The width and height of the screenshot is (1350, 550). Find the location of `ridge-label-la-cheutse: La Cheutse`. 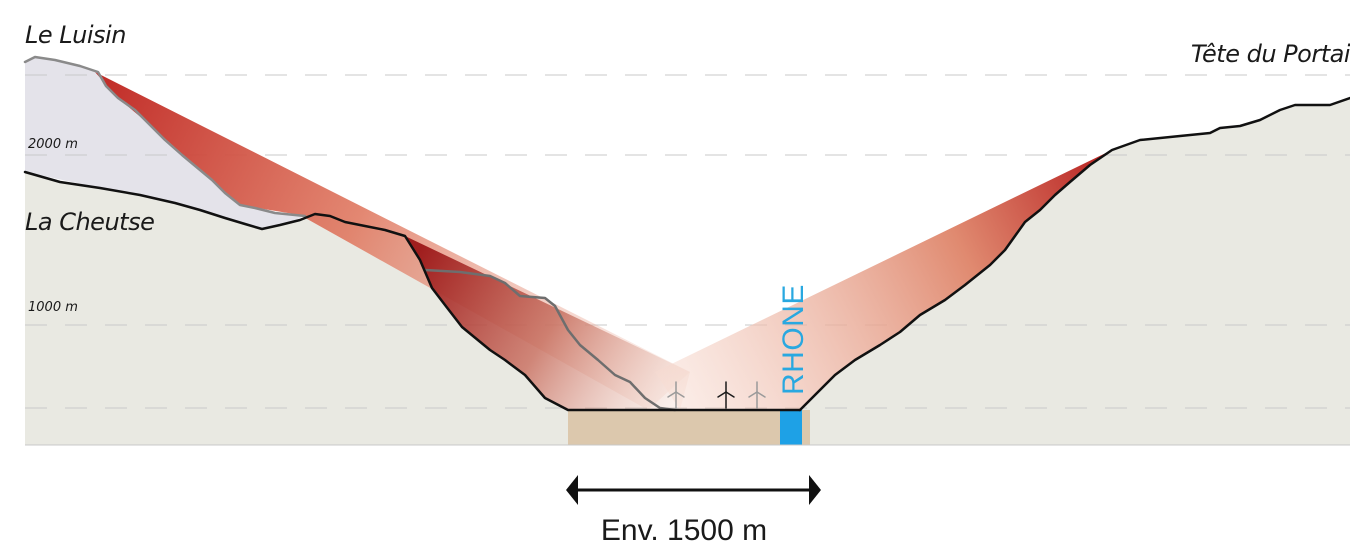

ridge-label-la-cheutse: La Cheutse is located at coordinates (89, 222).